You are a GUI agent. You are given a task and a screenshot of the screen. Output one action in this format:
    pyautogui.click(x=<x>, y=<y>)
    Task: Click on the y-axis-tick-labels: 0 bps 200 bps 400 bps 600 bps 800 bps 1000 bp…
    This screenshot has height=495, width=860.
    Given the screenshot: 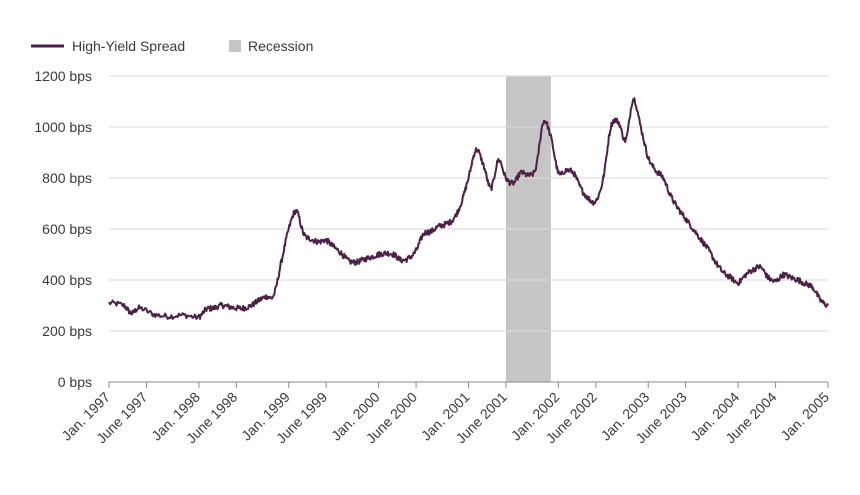 What is the action you would take?
    pyautogui.click(x=63, y=229)
    